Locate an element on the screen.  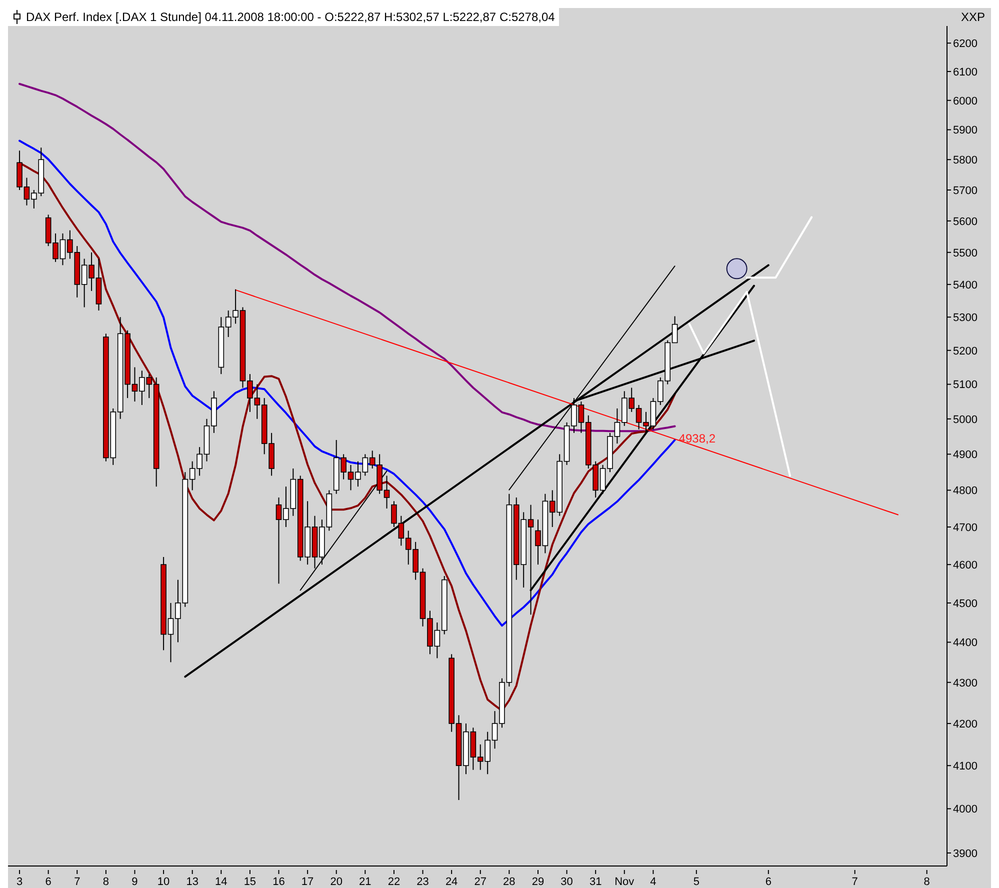
y-tick-label: 5900 is located at coordinates (965, 130).